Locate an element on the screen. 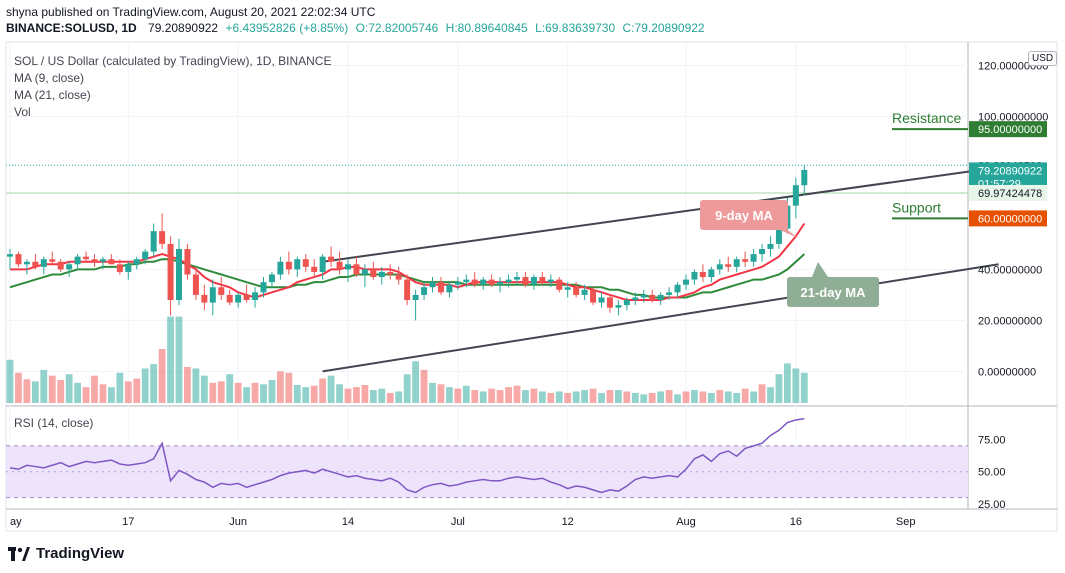 This screenshot has height=573, width=1065. tradingview-logo: TradingView is located at coordinates (66, 553).